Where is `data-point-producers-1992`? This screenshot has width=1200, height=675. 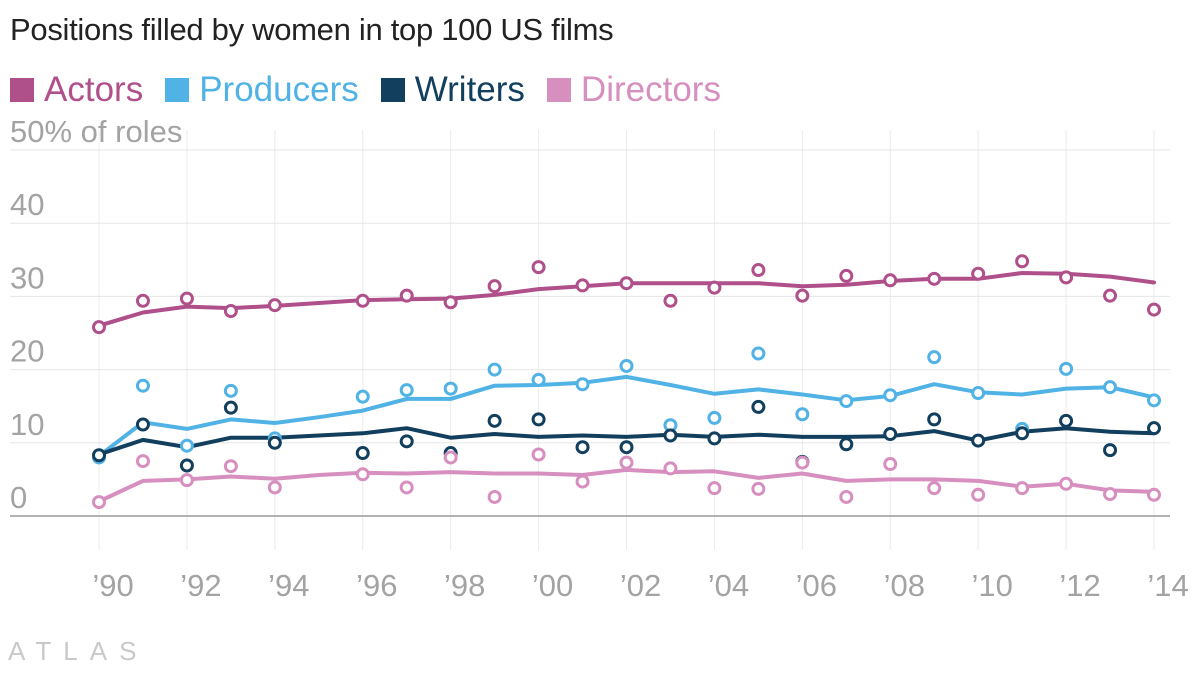 data-point-producers-1992 is located at coordinates (186, 445).